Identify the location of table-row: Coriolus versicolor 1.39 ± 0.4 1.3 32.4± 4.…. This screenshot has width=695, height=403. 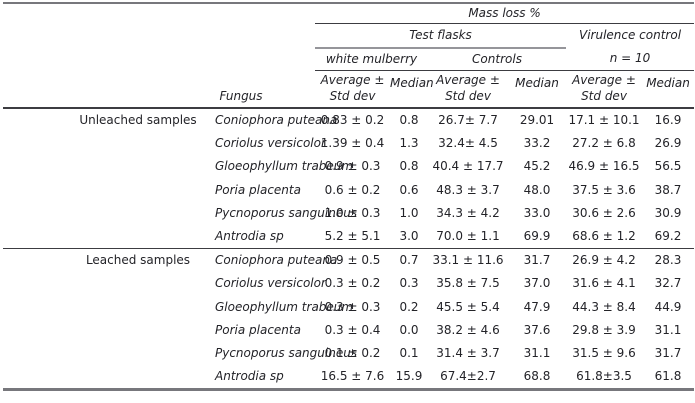
(348, 143).